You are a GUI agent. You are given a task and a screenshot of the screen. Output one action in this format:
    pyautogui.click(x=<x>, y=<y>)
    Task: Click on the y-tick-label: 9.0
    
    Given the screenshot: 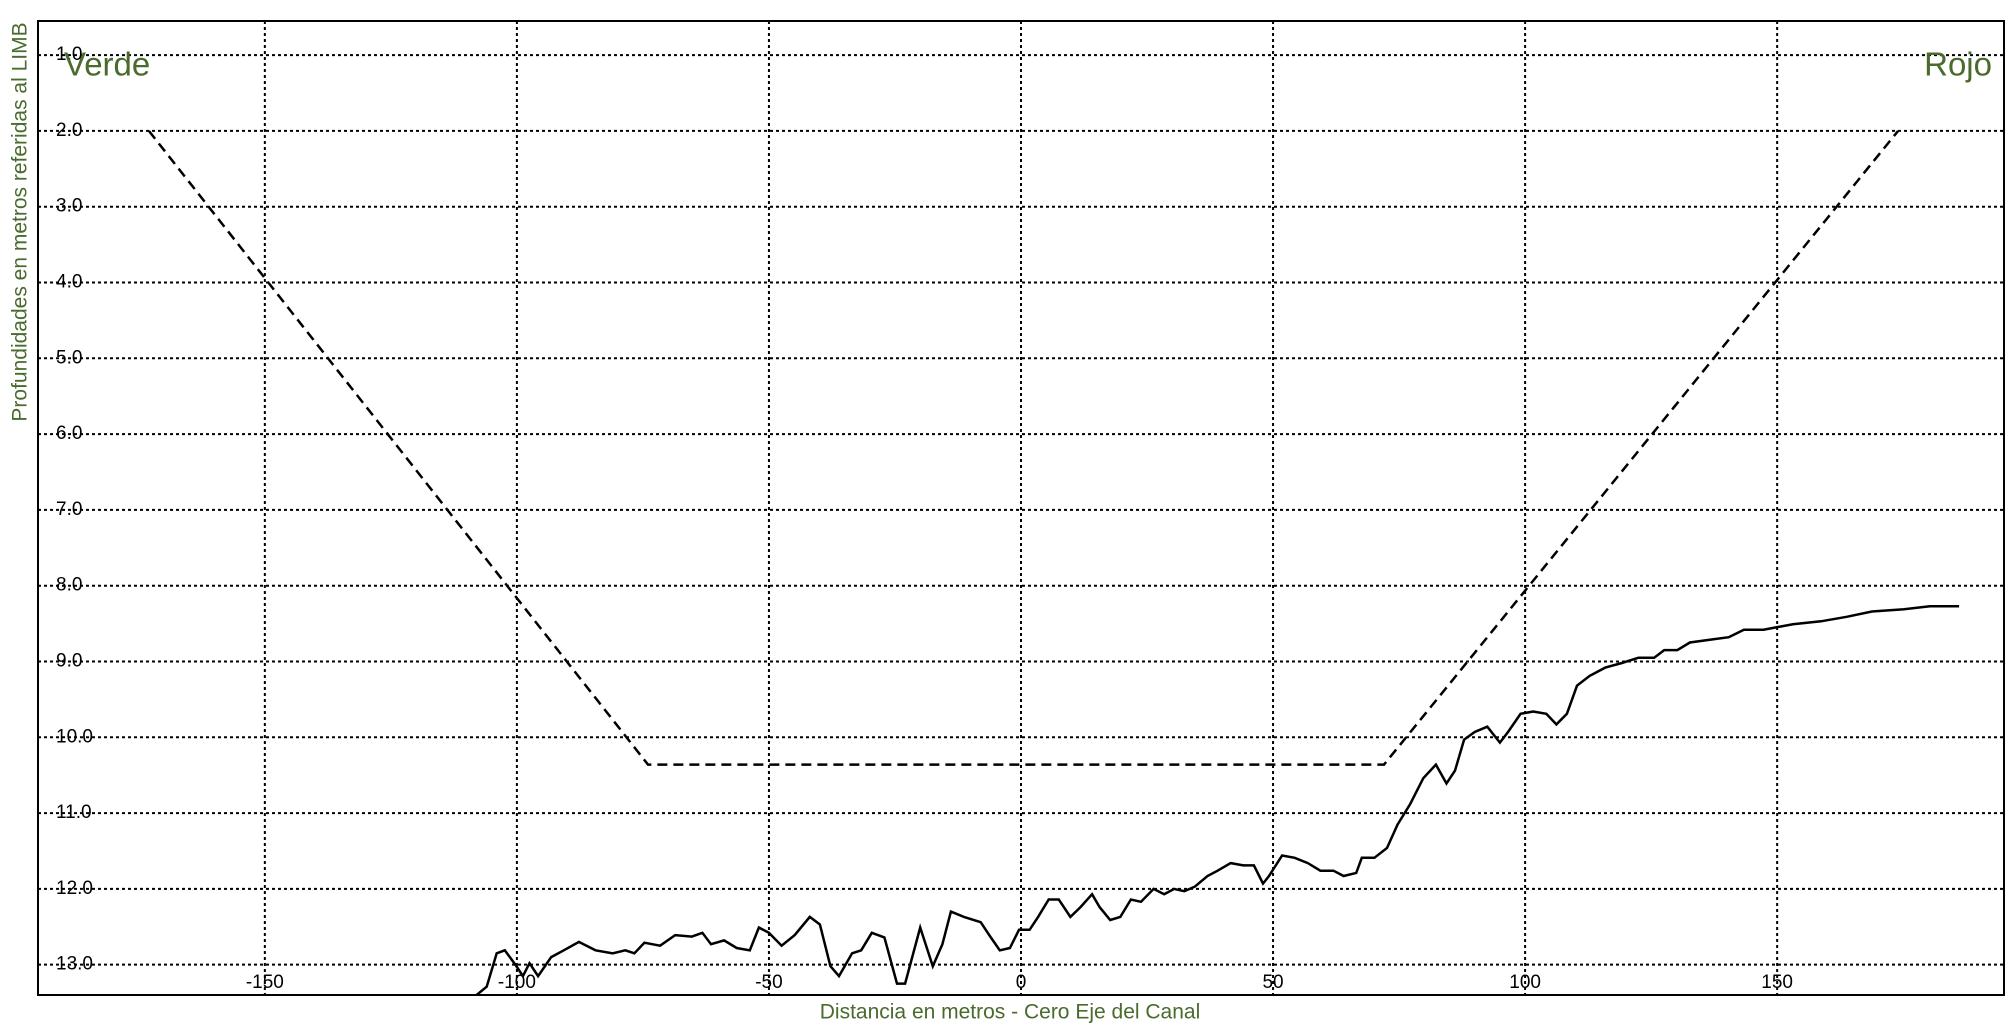 What is the action you would take?
    pyautogui.click(x=69, y=661)
    